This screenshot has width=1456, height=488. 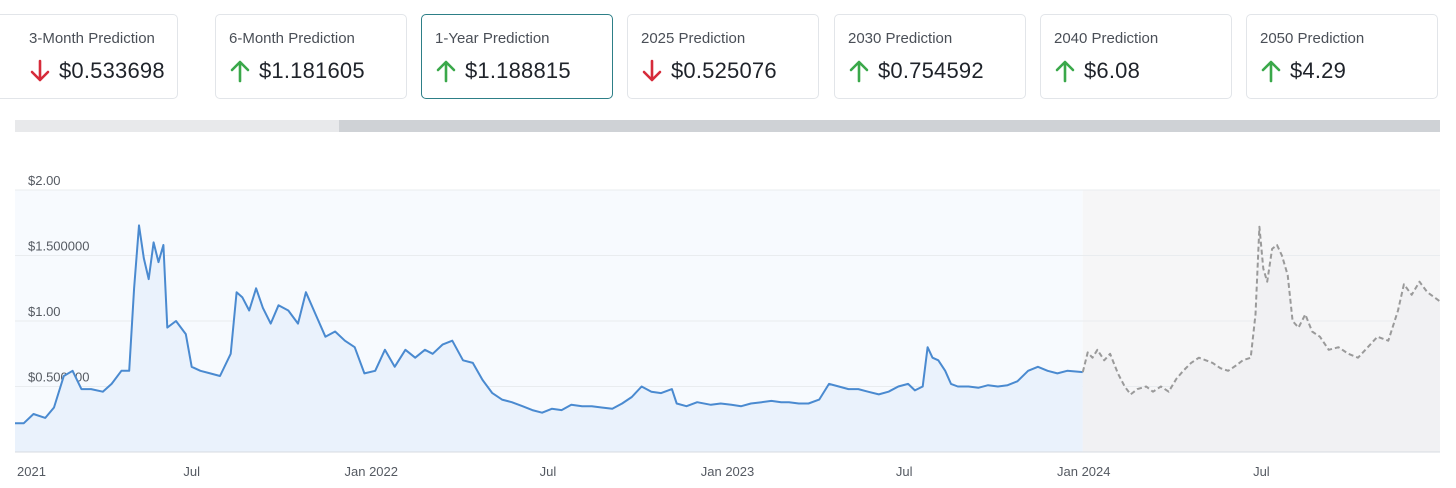 What do you see at coordinates (58, 246) in the screenshot?
I see `y-tick-label: $1.500000` at bounding box center [58, 246].